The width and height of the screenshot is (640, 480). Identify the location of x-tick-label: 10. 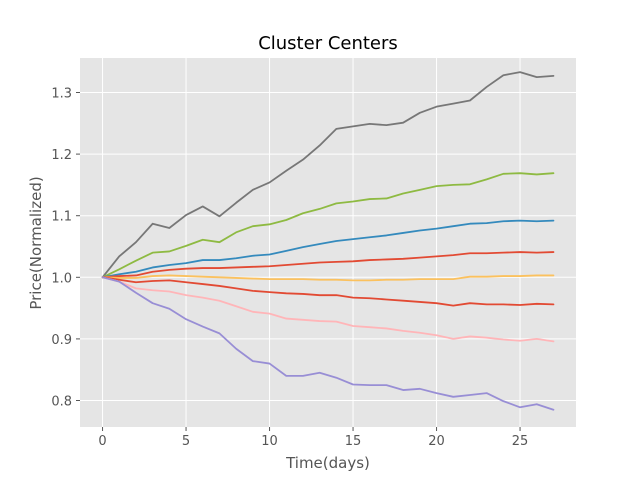
(269, 441).